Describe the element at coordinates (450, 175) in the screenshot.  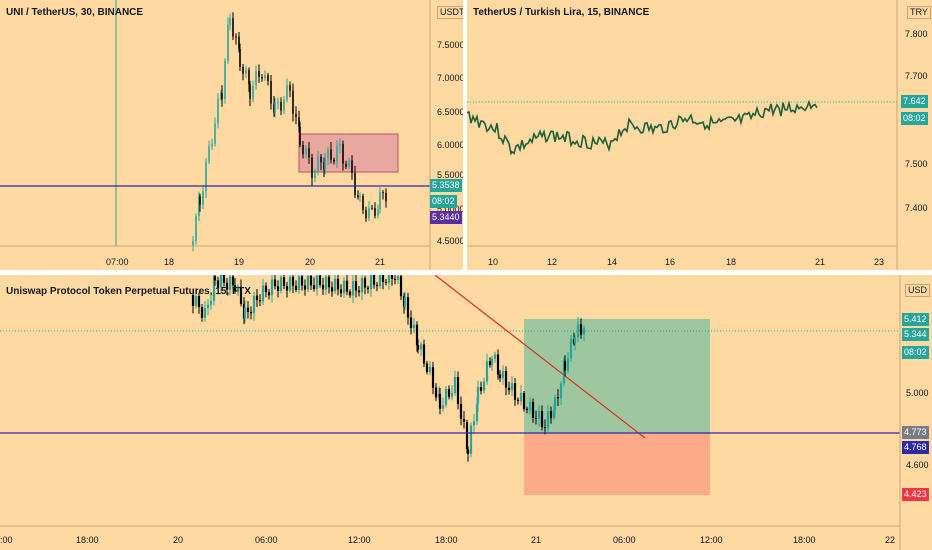
I see `uni-y-label: 5.5000` at that location.